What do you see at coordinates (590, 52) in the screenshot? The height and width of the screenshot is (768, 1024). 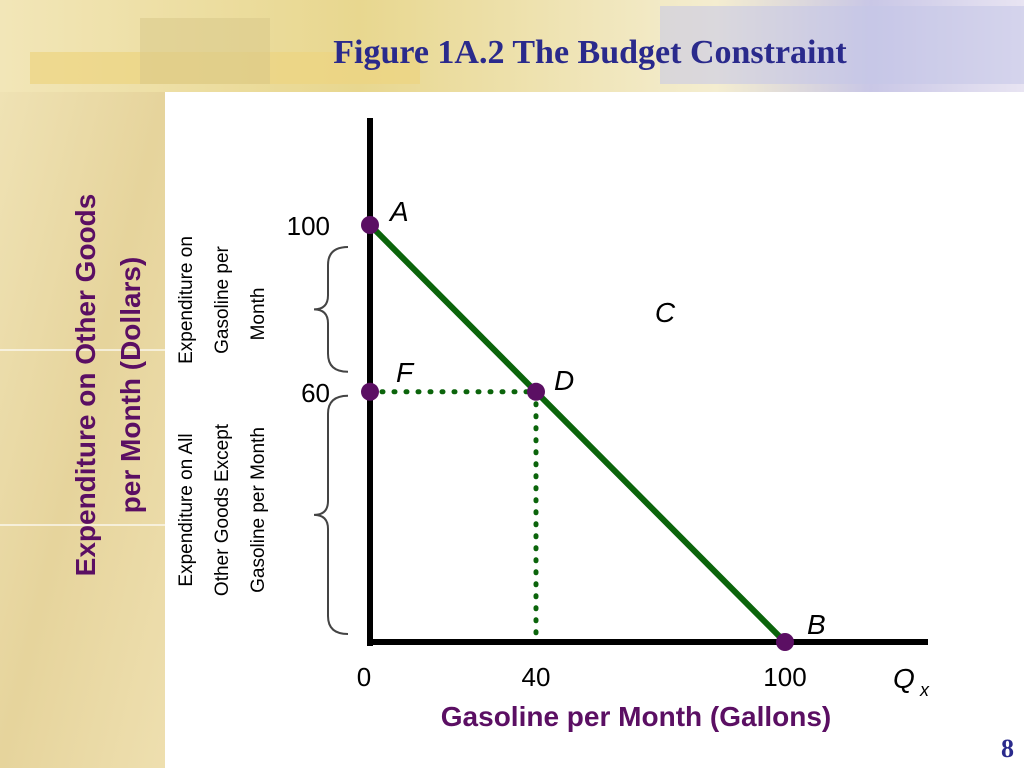 I see `slide-title: Figure 1A.2 The Budget Constraint` at bounding box center [590, 52].